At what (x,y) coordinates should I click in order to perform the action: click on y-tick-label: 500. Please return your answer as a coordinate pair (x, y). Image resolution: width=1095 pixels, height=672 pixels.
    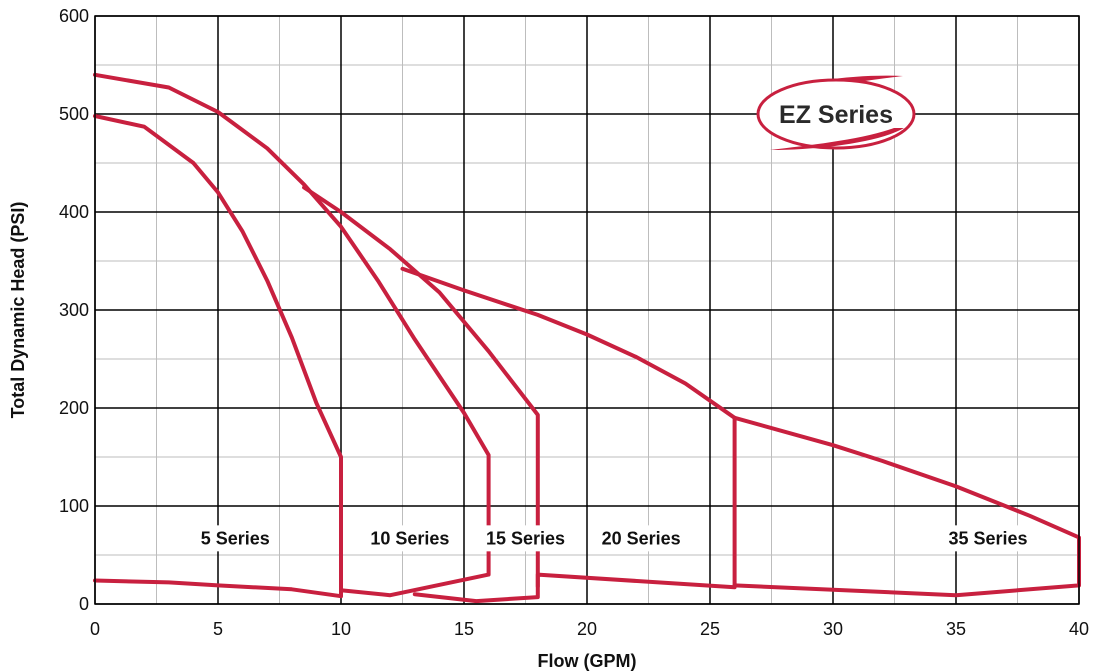
    Looking at the image, I should click on (74, 114).